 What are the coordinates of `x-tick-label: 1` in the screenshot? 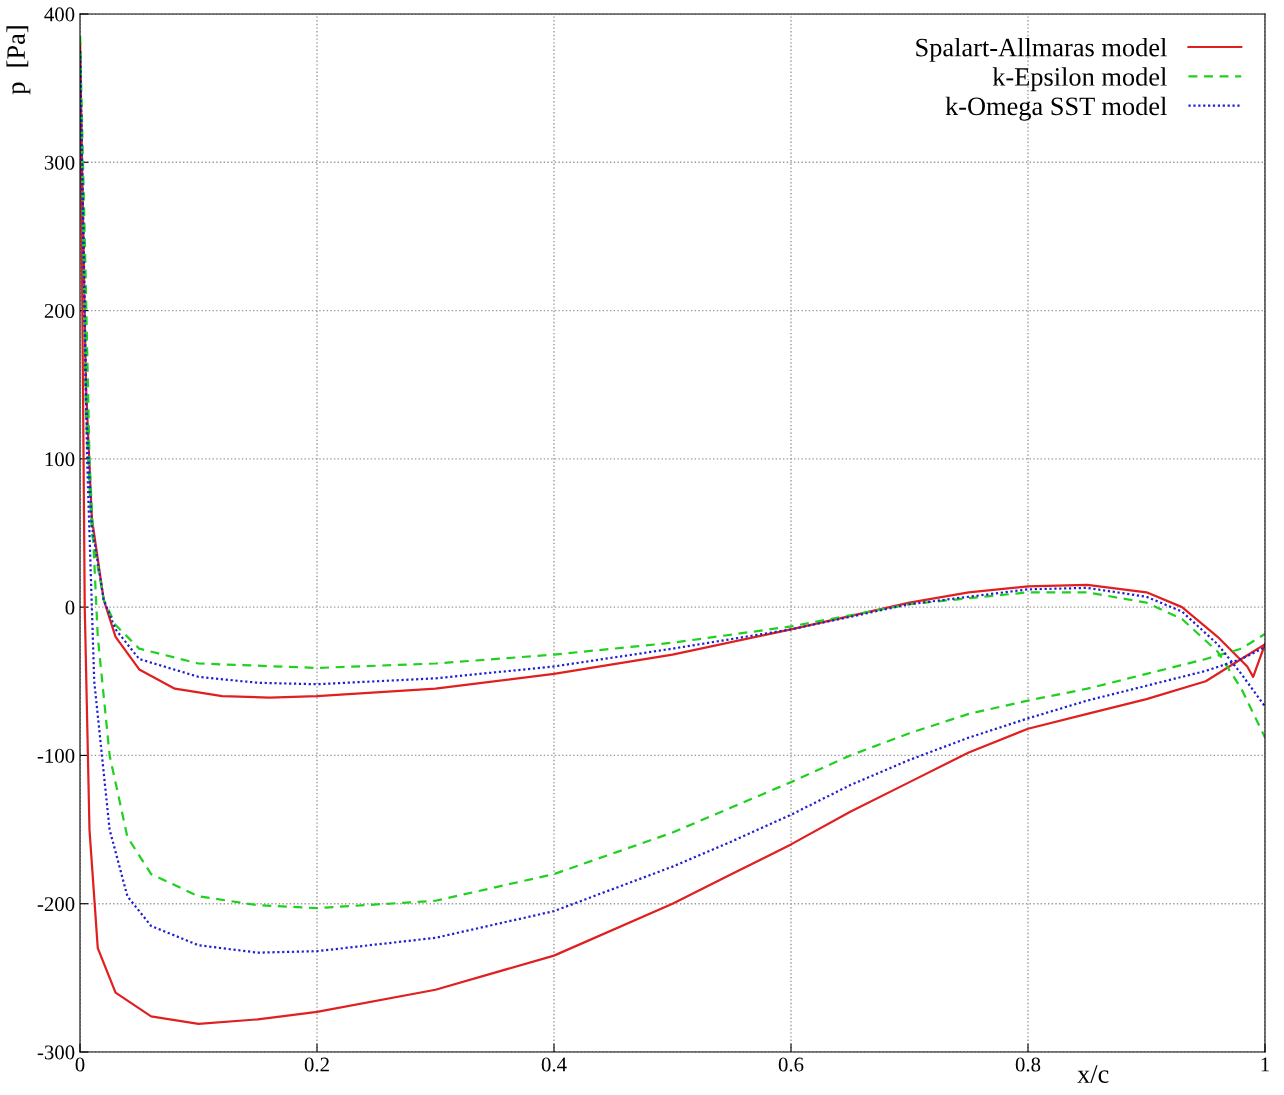 It's located at (1265, 1064).